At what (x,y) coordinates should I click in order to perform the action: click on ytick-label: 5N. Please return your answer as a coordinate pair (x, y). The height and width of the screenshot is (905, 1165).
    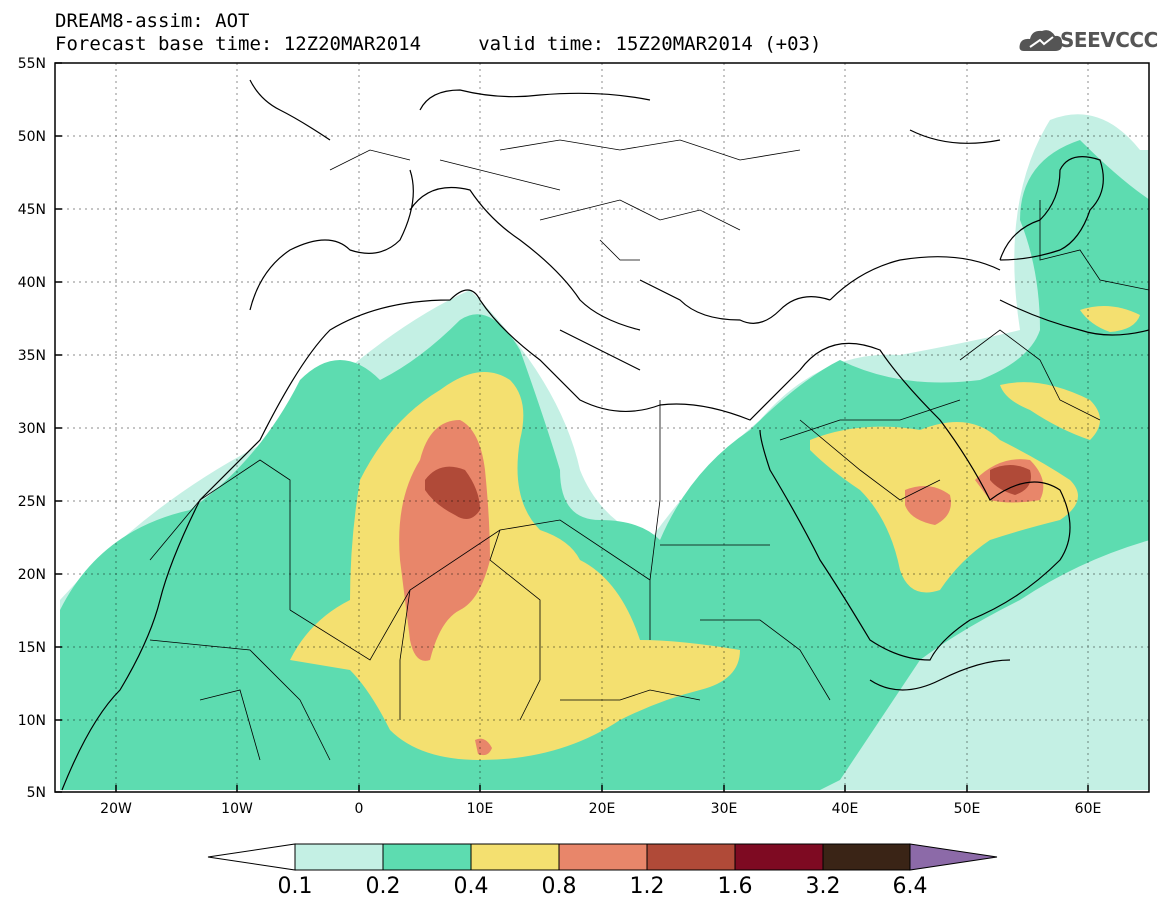
    Looking at the image, I should click on (36, 793).